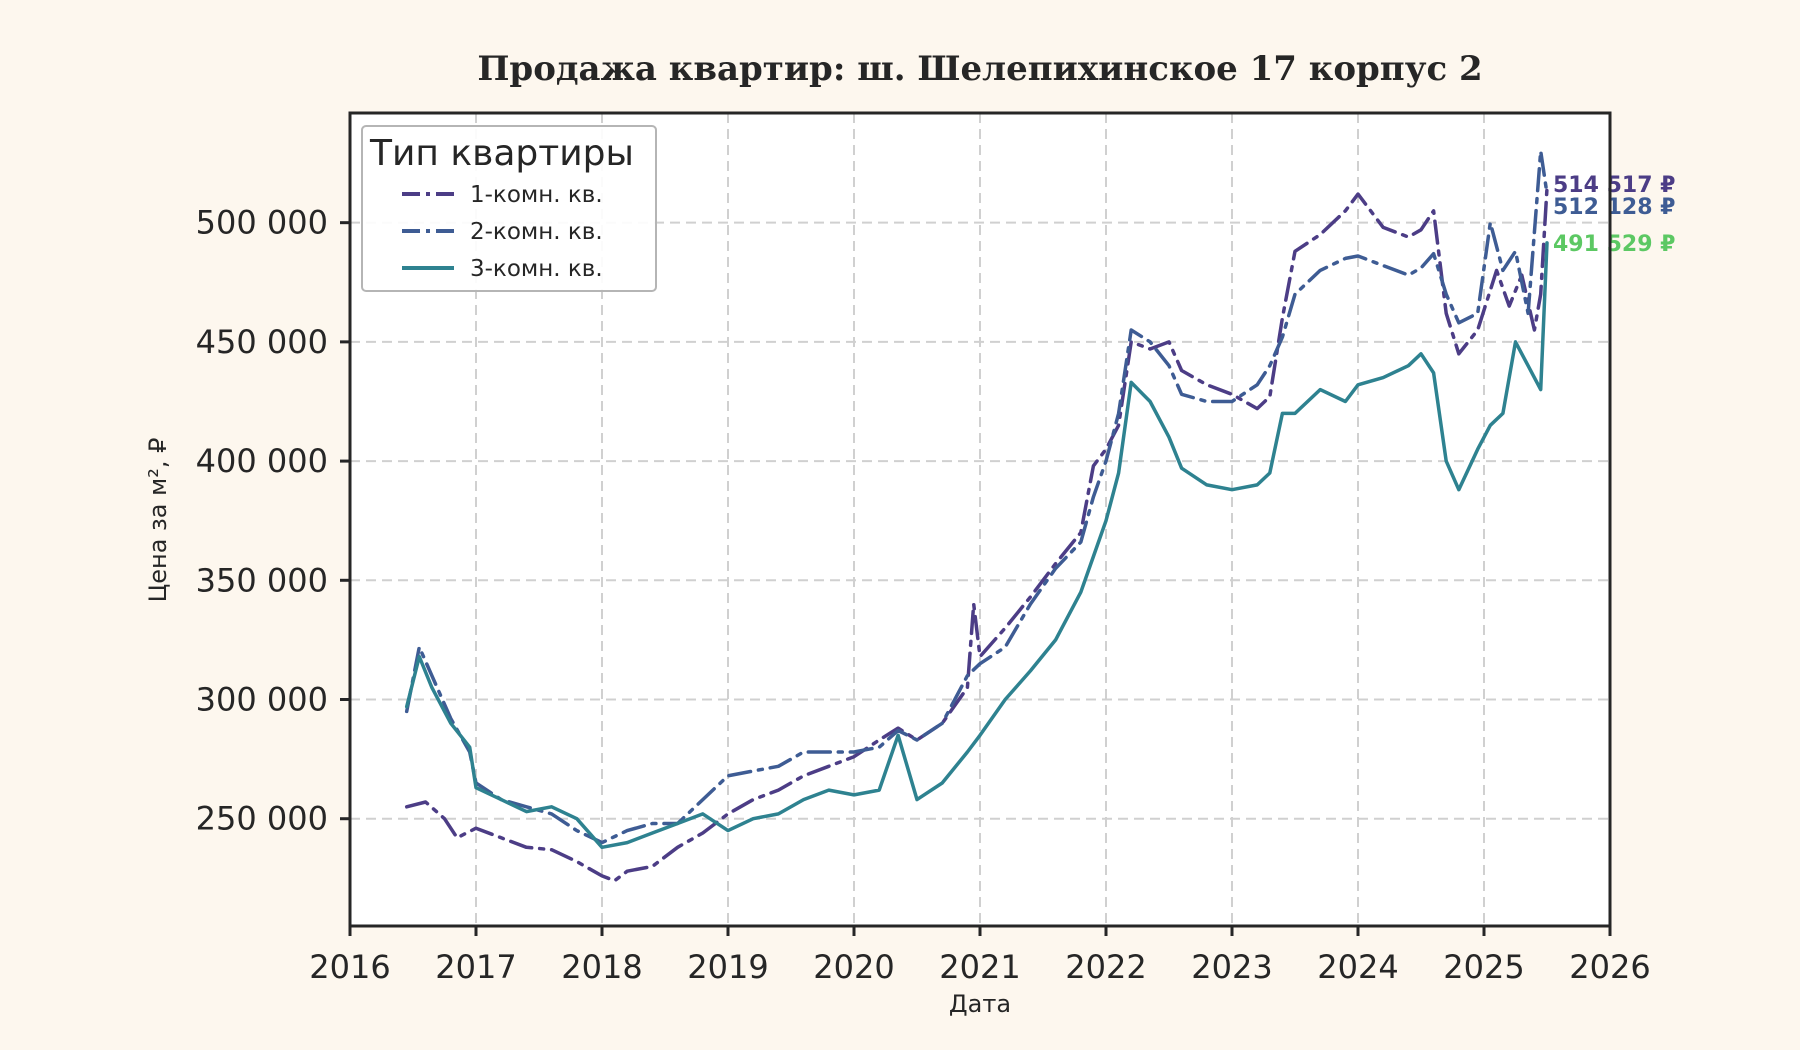 The height and width of the screenshot is (1050, 1800). Describe the element at coordinates (262, 819) in the screenshot. I see `y-tick-label: 250 000` at that location.